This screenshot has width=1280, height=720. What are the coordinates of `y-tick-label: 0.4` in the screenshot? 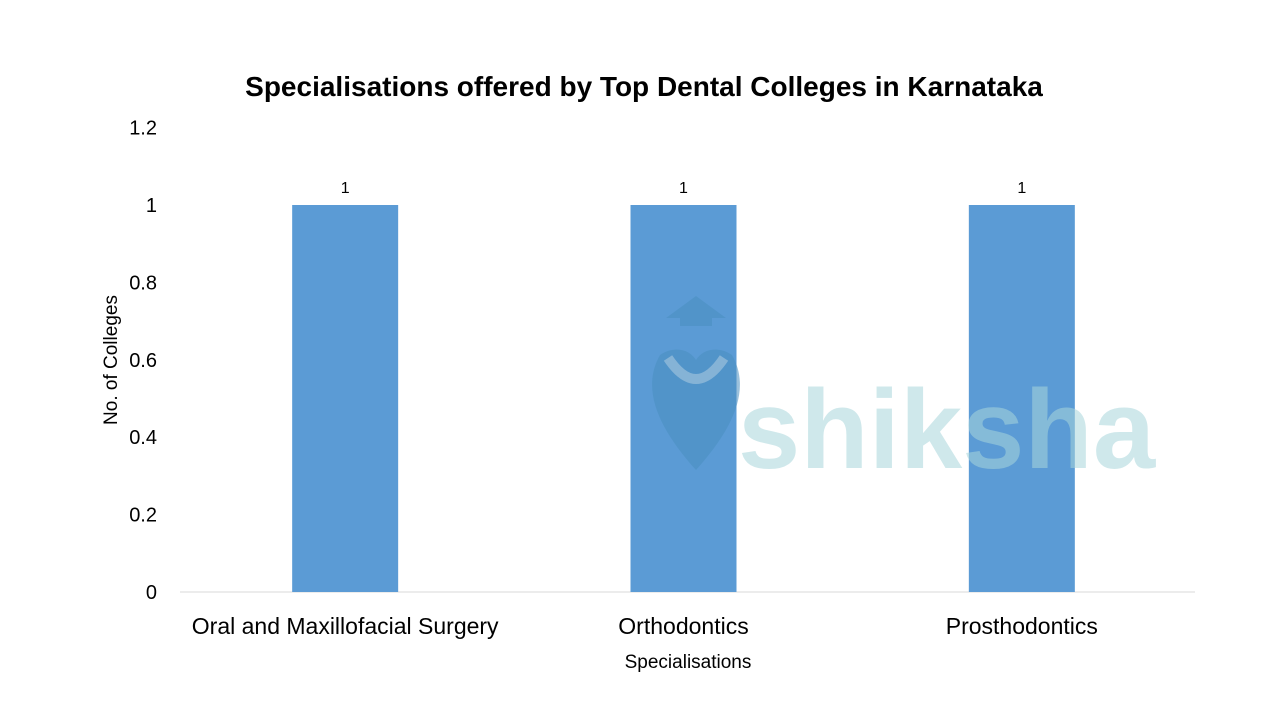 It's located at (143, 438).